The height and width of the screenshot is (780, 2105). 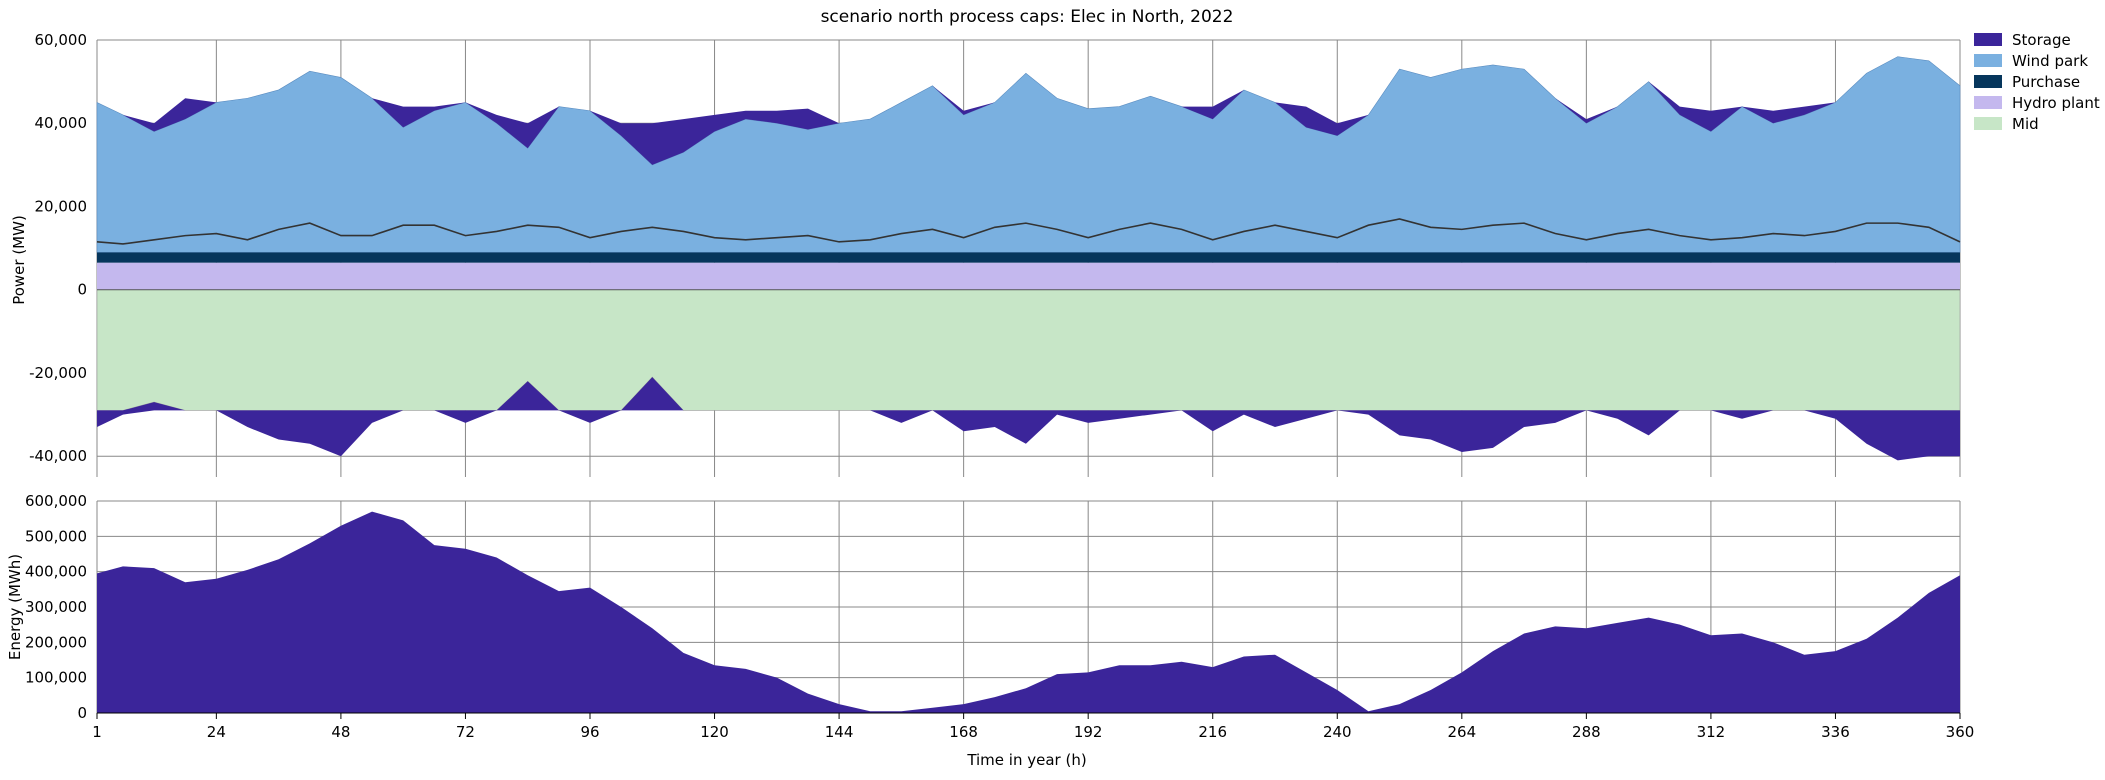 I want to click on x-tick-label: 360, so click(x=1960, y=732).